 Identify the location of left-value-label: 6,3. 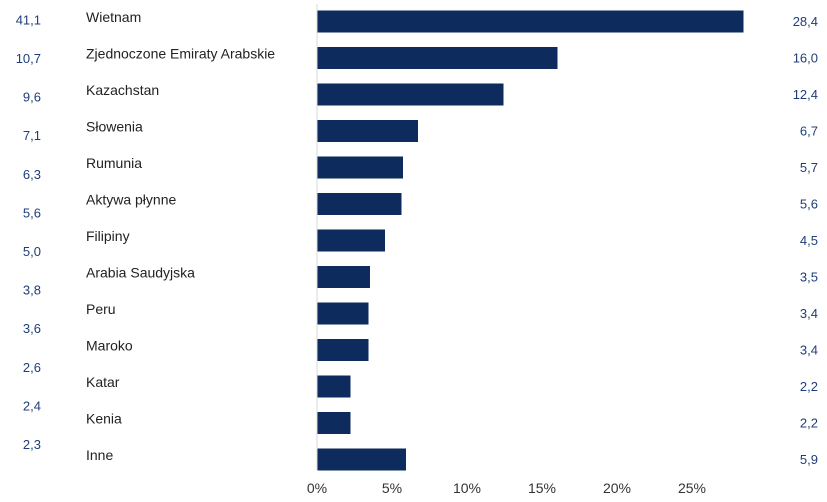
(32, 174).